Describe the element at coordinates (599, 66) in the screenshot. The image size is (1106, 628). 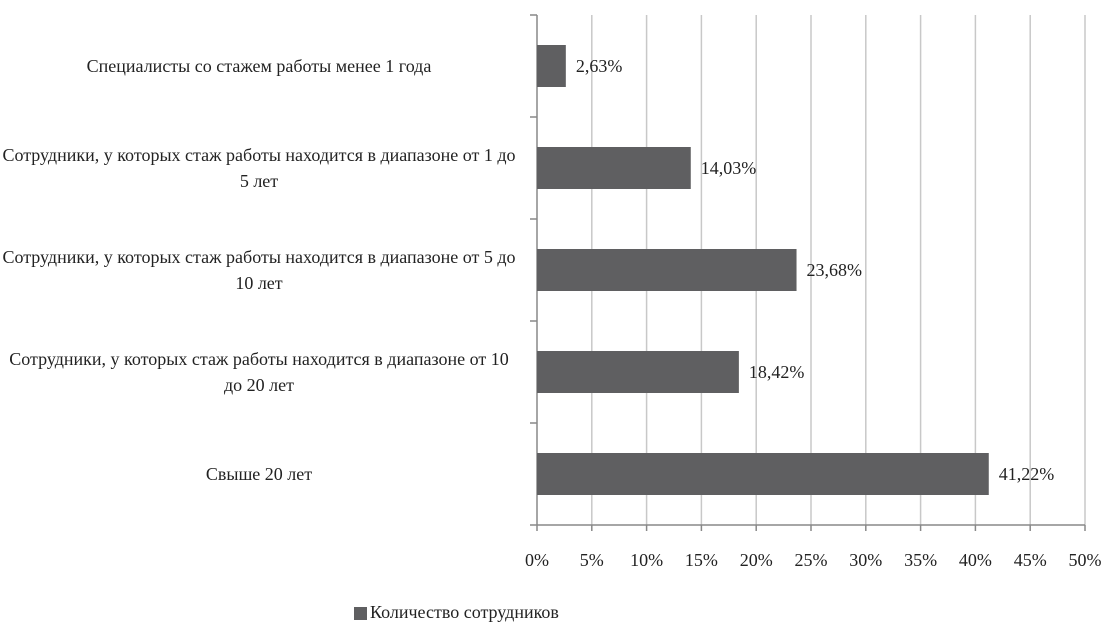
I see `value-label: 2,63%` at that location.